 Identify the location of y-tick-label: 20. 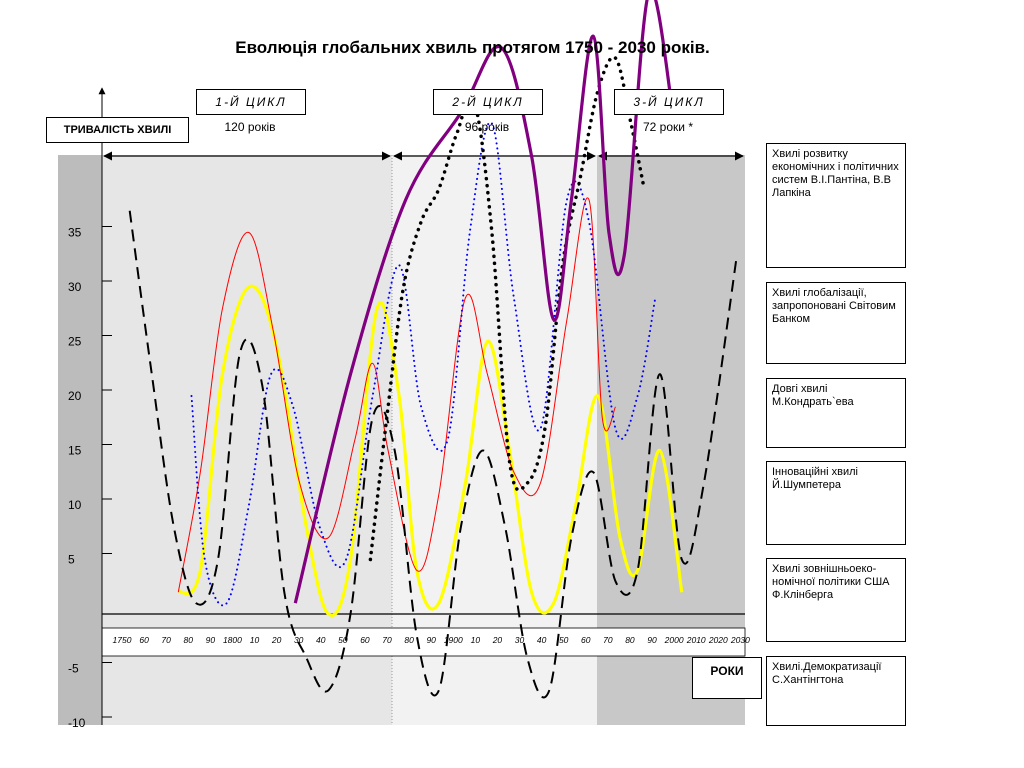
(75, 396).